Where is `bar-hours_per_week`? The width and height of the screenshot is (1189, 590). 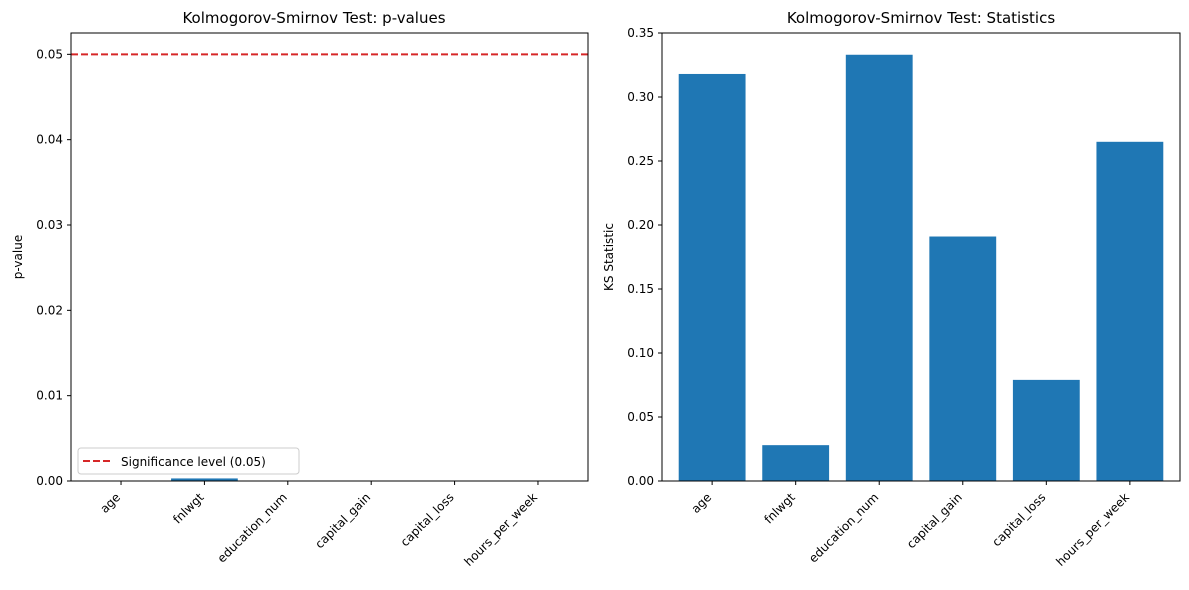
bar-hours_per_week is located at coordinates (1130, 311).